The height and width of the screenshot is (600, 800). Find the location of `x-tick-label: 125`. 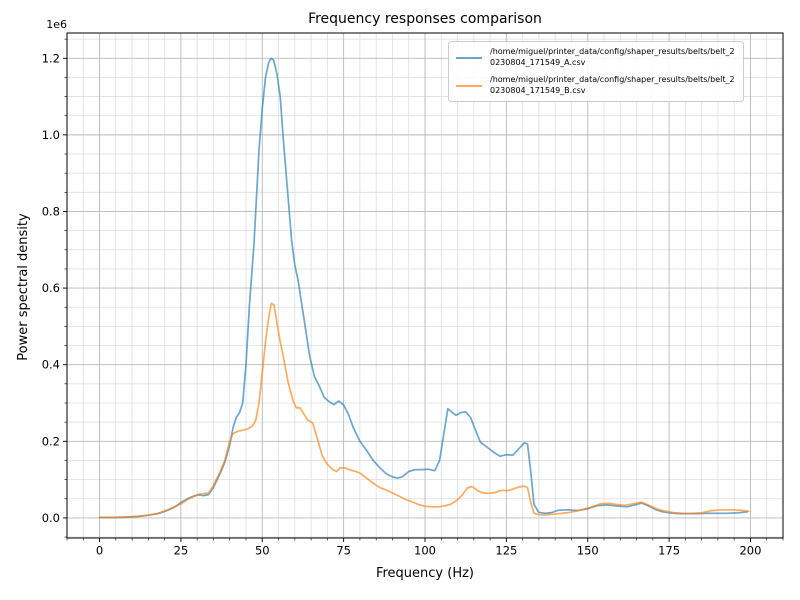

x-tick-label: 125 is located at coordinates (506, 551).